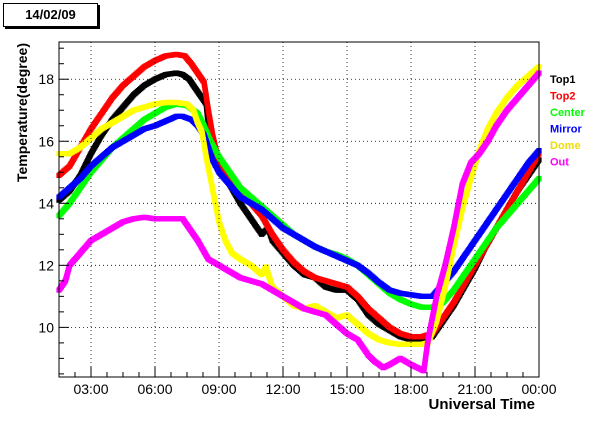 The image size is (596, 427). What do you see at coordinates (346, 389) in the screenshot?
I see `x-tick-label: 15:00` at bounding box center [346, 389].